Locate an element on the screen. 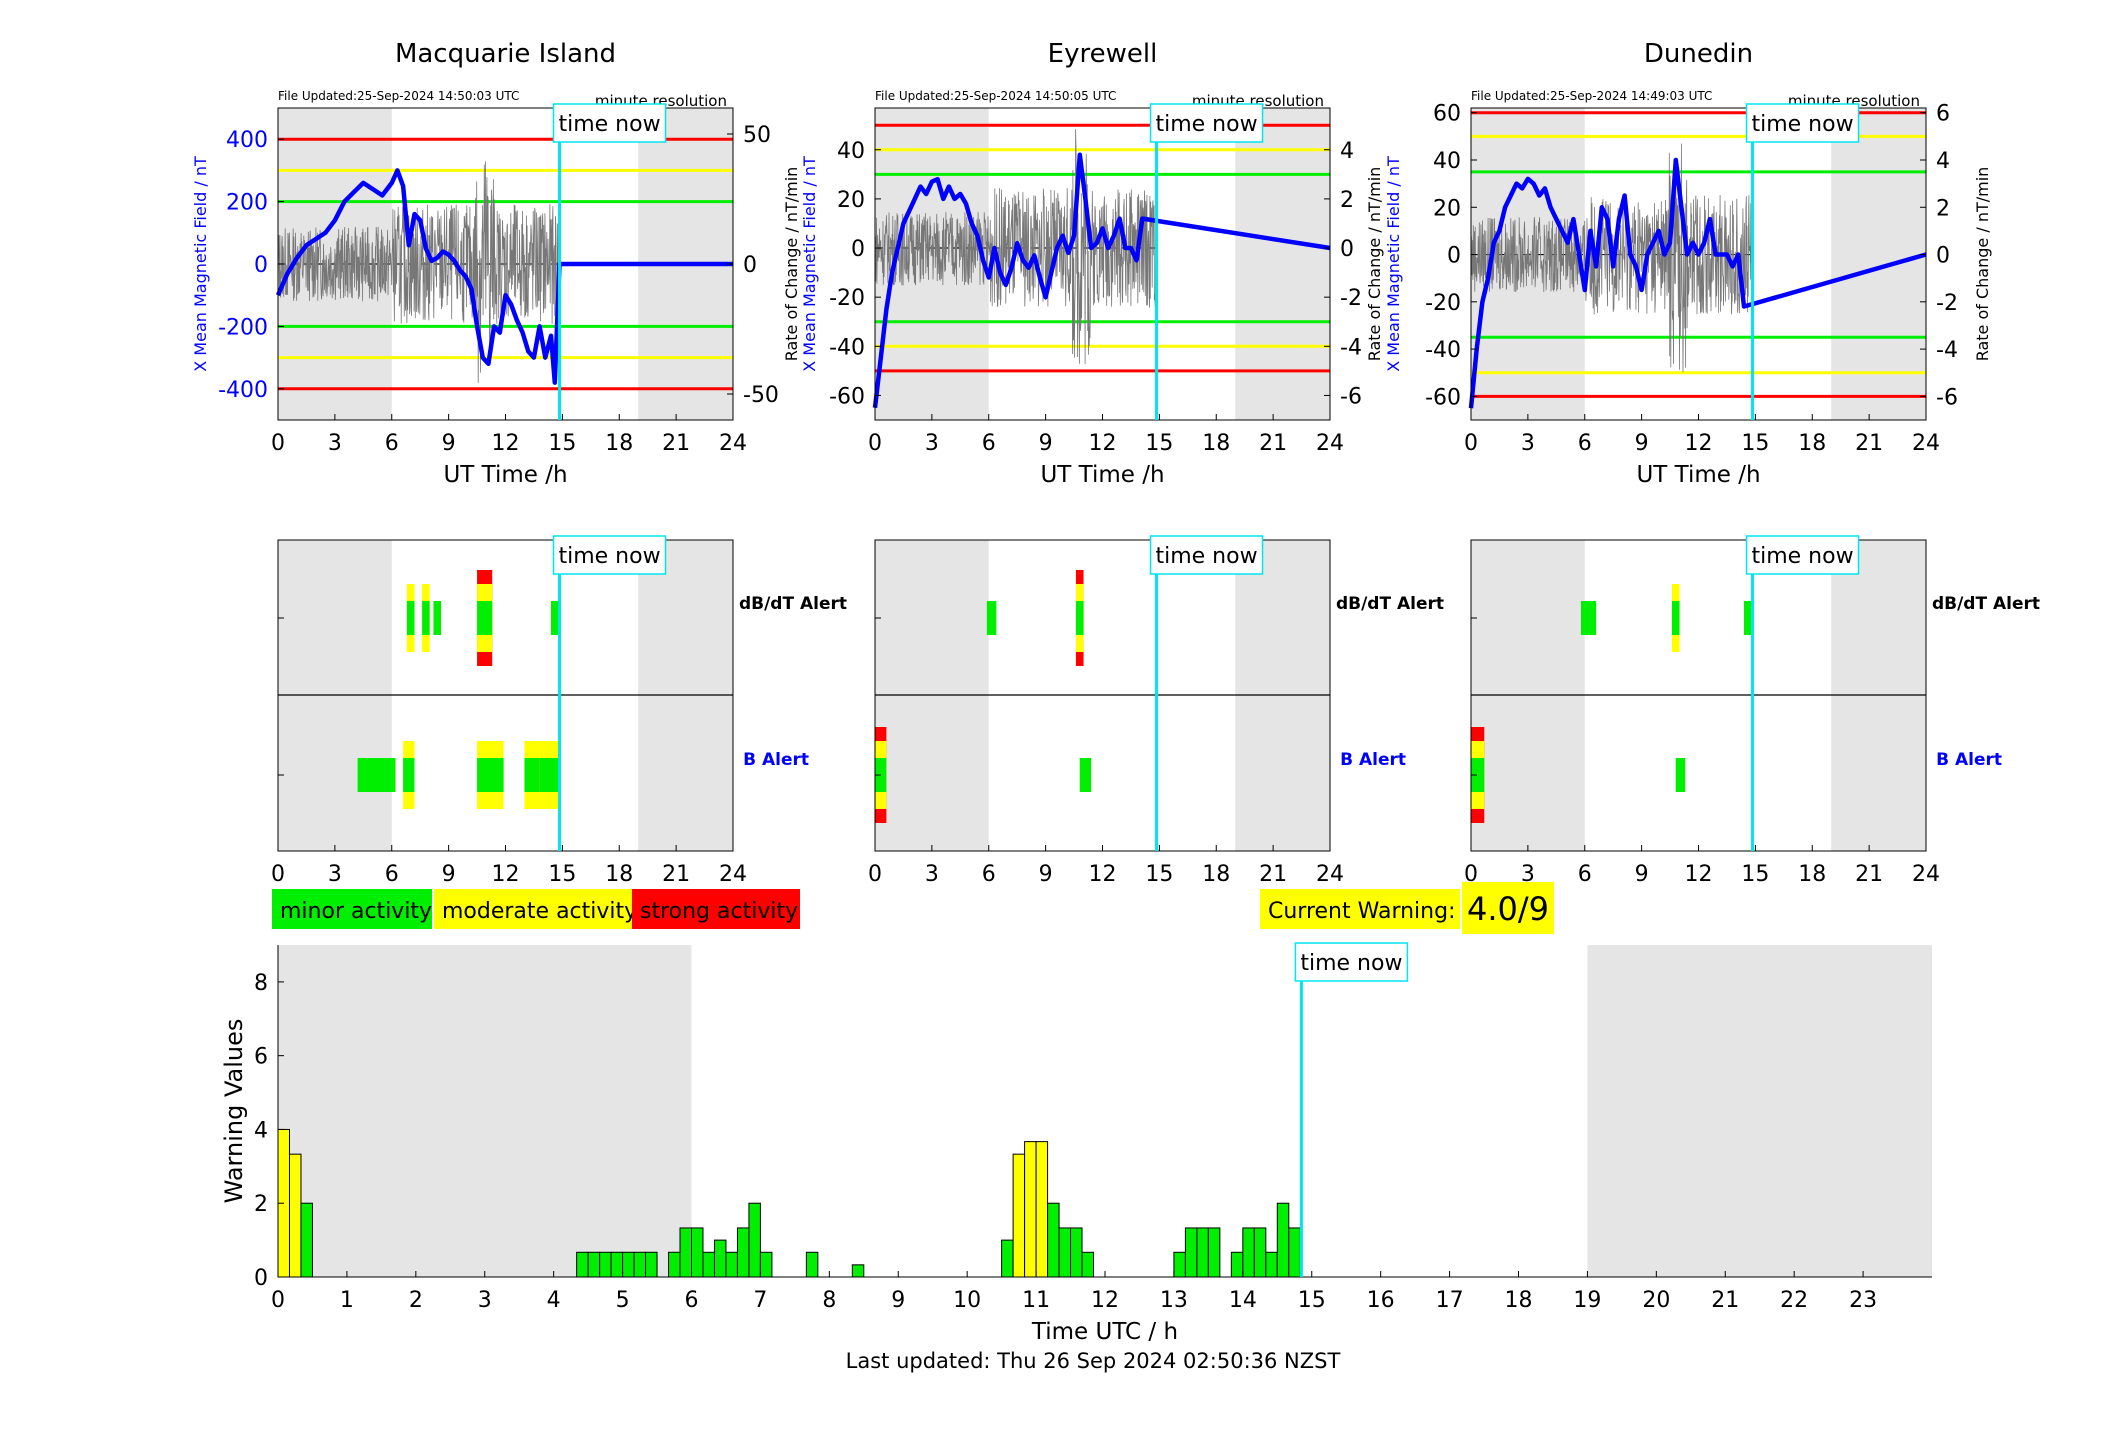 The height and width of the screenshot is (1437, 2117). x-tick-label: 13 is located at coordinates (1174, 1300).